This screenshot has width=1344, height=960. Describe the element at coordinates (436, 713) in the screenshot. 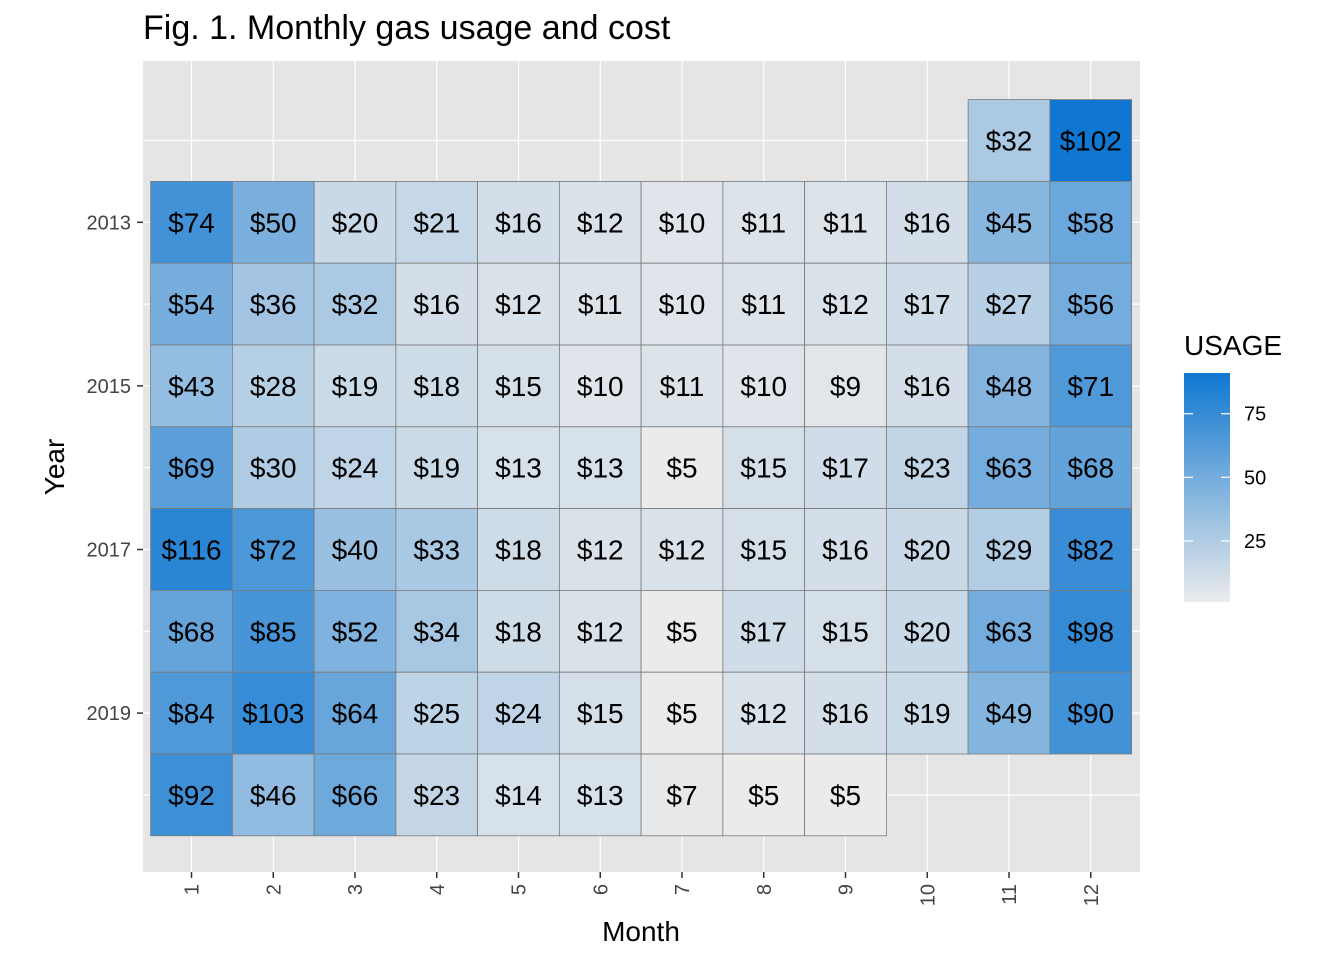

I see `tile-label: $25` at that location.